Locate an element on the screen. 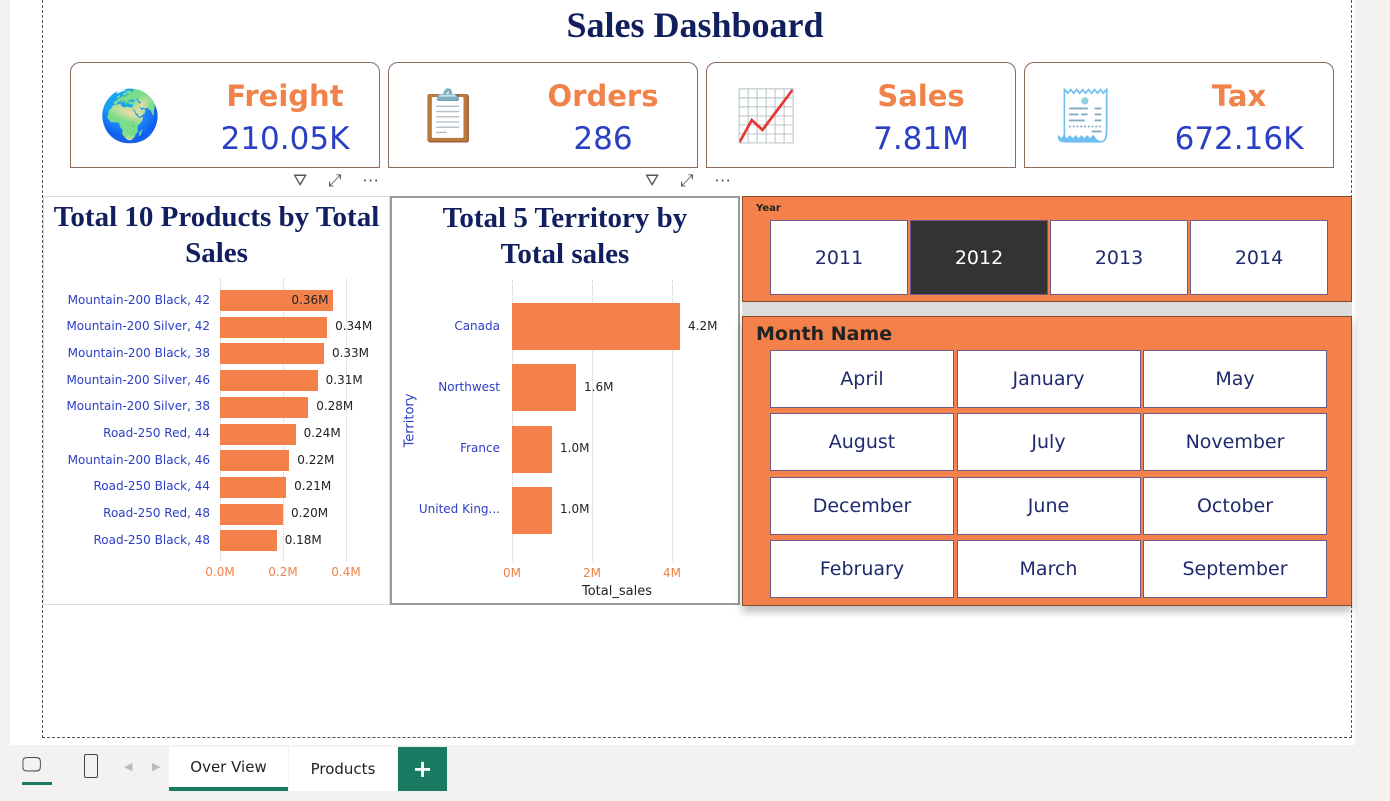  data-label: 0.24M is located at coordinates (322, 433).